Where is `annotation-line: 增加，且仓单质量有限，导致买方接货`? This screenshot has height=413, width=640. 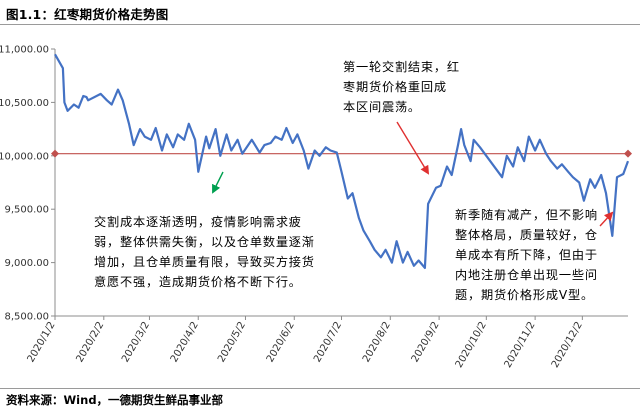 annotation-line: 增加，且仓单质量有限，导致买方接货 is located at coordinates (204, 262).